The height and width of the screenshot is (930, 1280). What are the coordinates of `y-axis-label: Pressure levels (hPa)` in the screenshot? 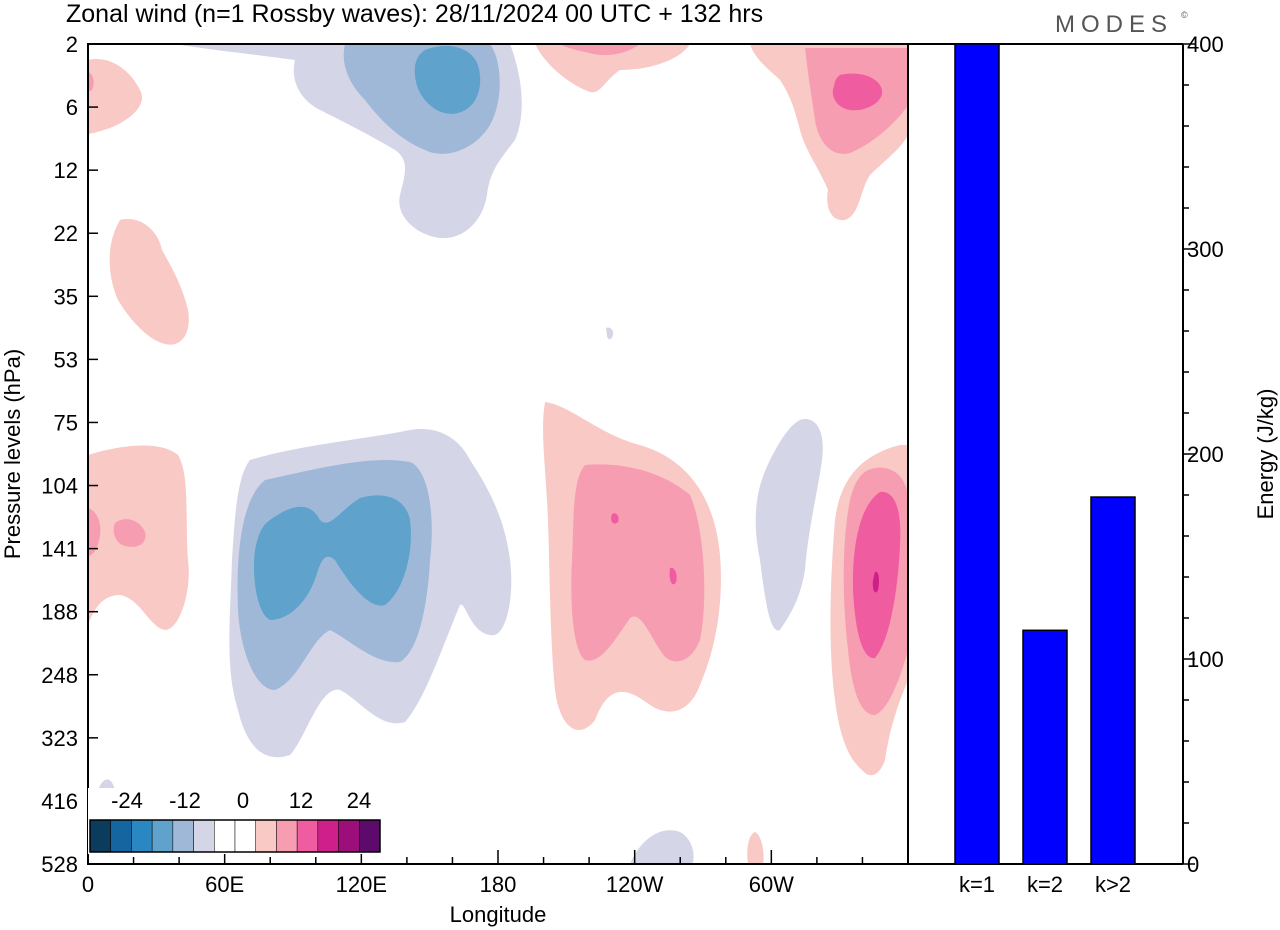 It's located at (12, 454).